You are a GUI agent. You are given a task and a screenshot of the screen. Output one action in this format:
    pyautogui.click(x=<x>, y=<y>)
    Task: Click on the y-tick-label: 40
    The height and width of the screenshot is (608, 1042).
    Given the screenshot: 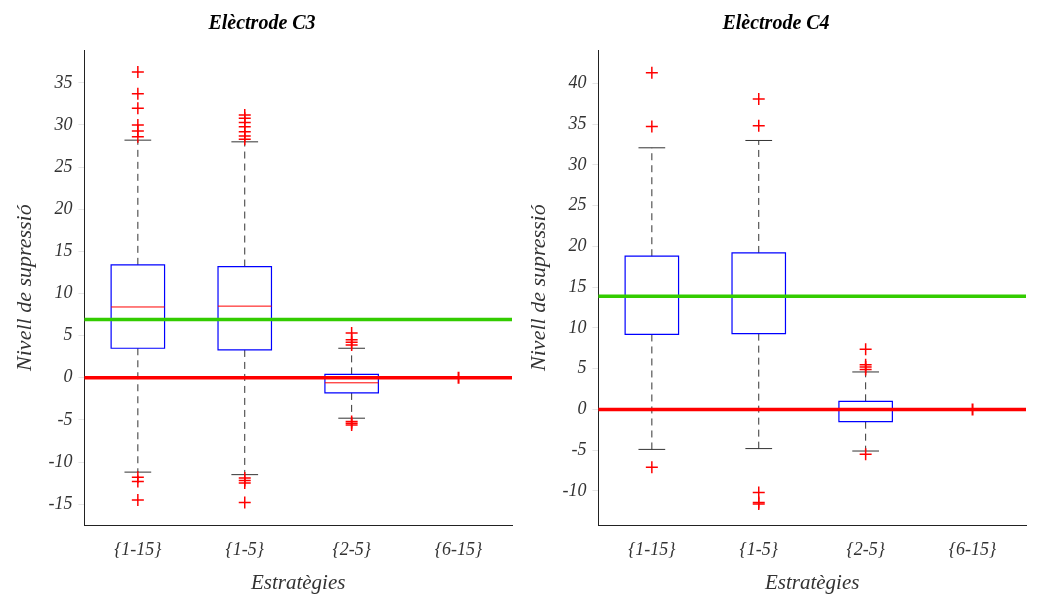 What is the action you would take?
    pyautogui.click(x=577, y=82)
    